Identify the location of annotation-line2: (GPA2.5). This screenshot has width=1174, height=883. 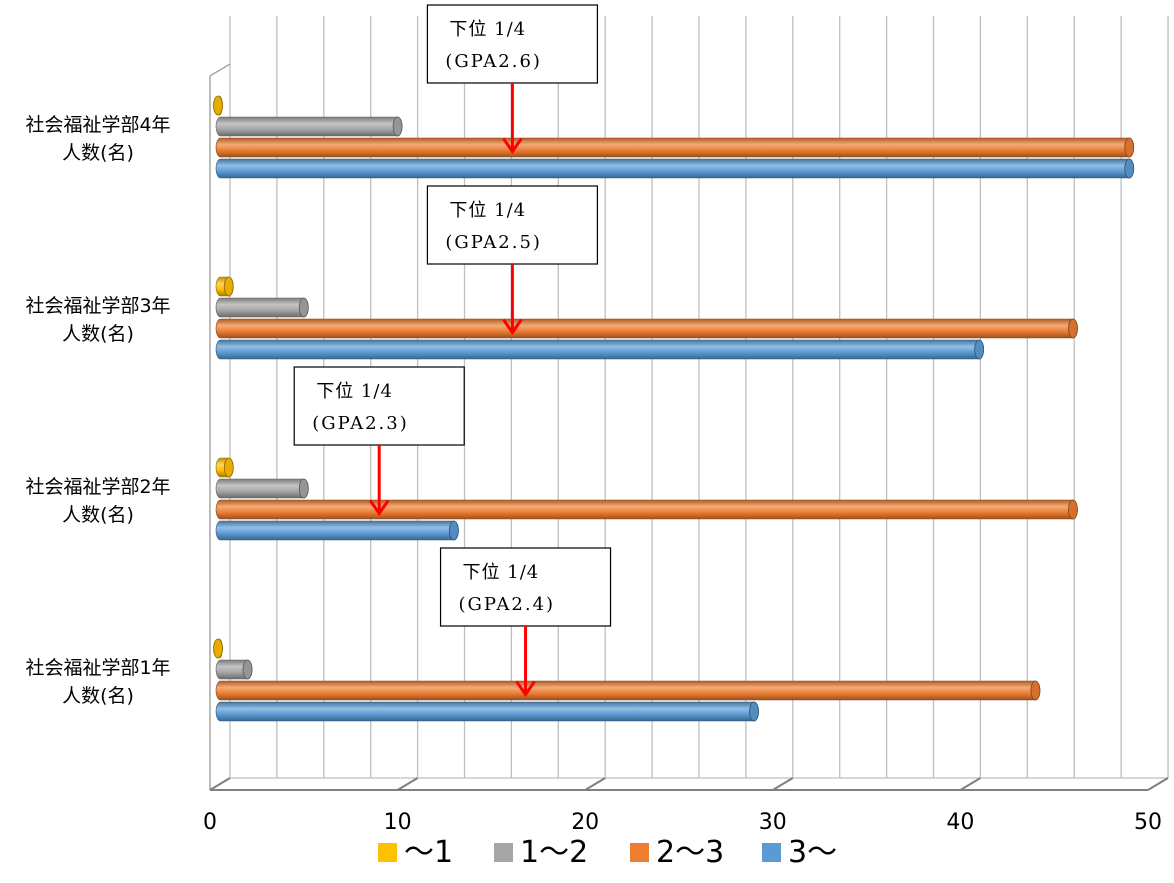
(493, 242).